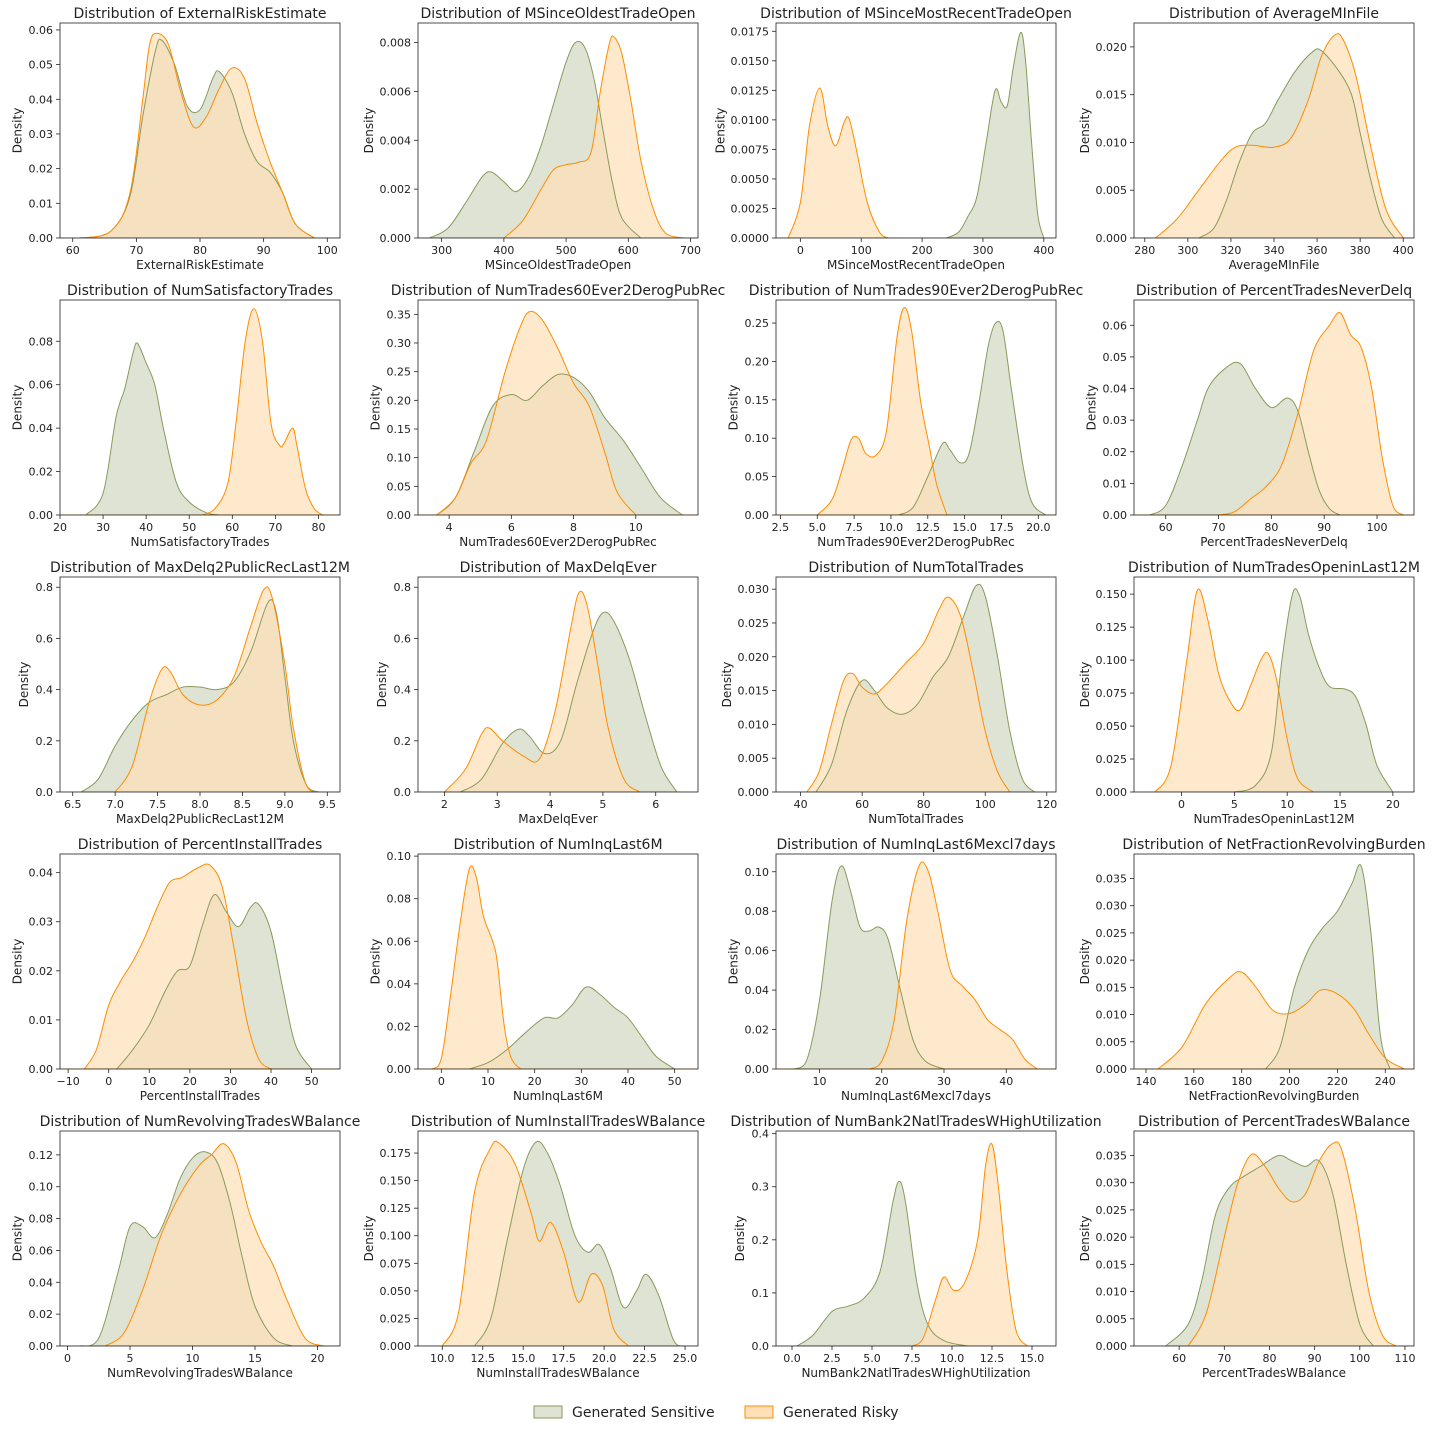 The image size is (1433, 1434). I want to click on y-tick-label: 0.035, so click(1112, 878).